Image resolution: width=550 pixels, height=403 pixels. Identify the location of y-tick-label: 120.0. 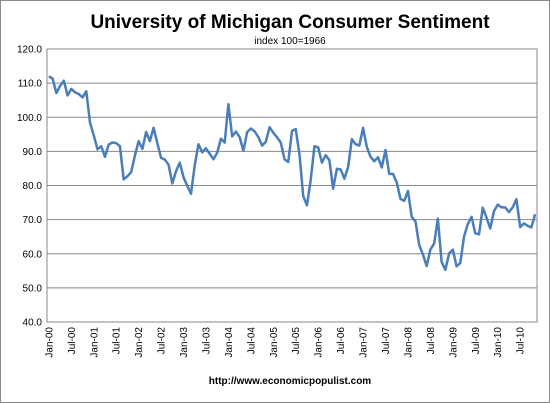
(29, 50).